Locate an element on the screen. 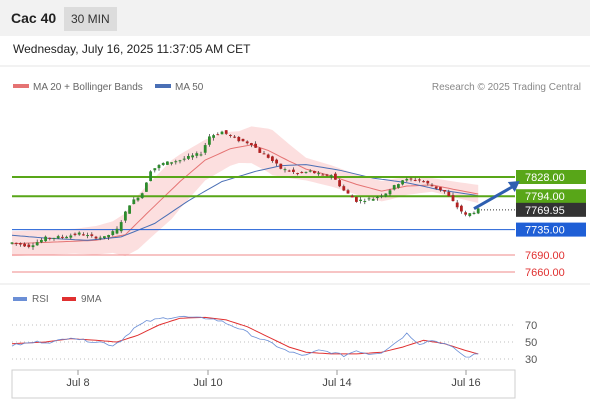 The width and height of the screenshot is (590, 400). x-tick-label: Jul 16 is located at coordinates (465, 383).